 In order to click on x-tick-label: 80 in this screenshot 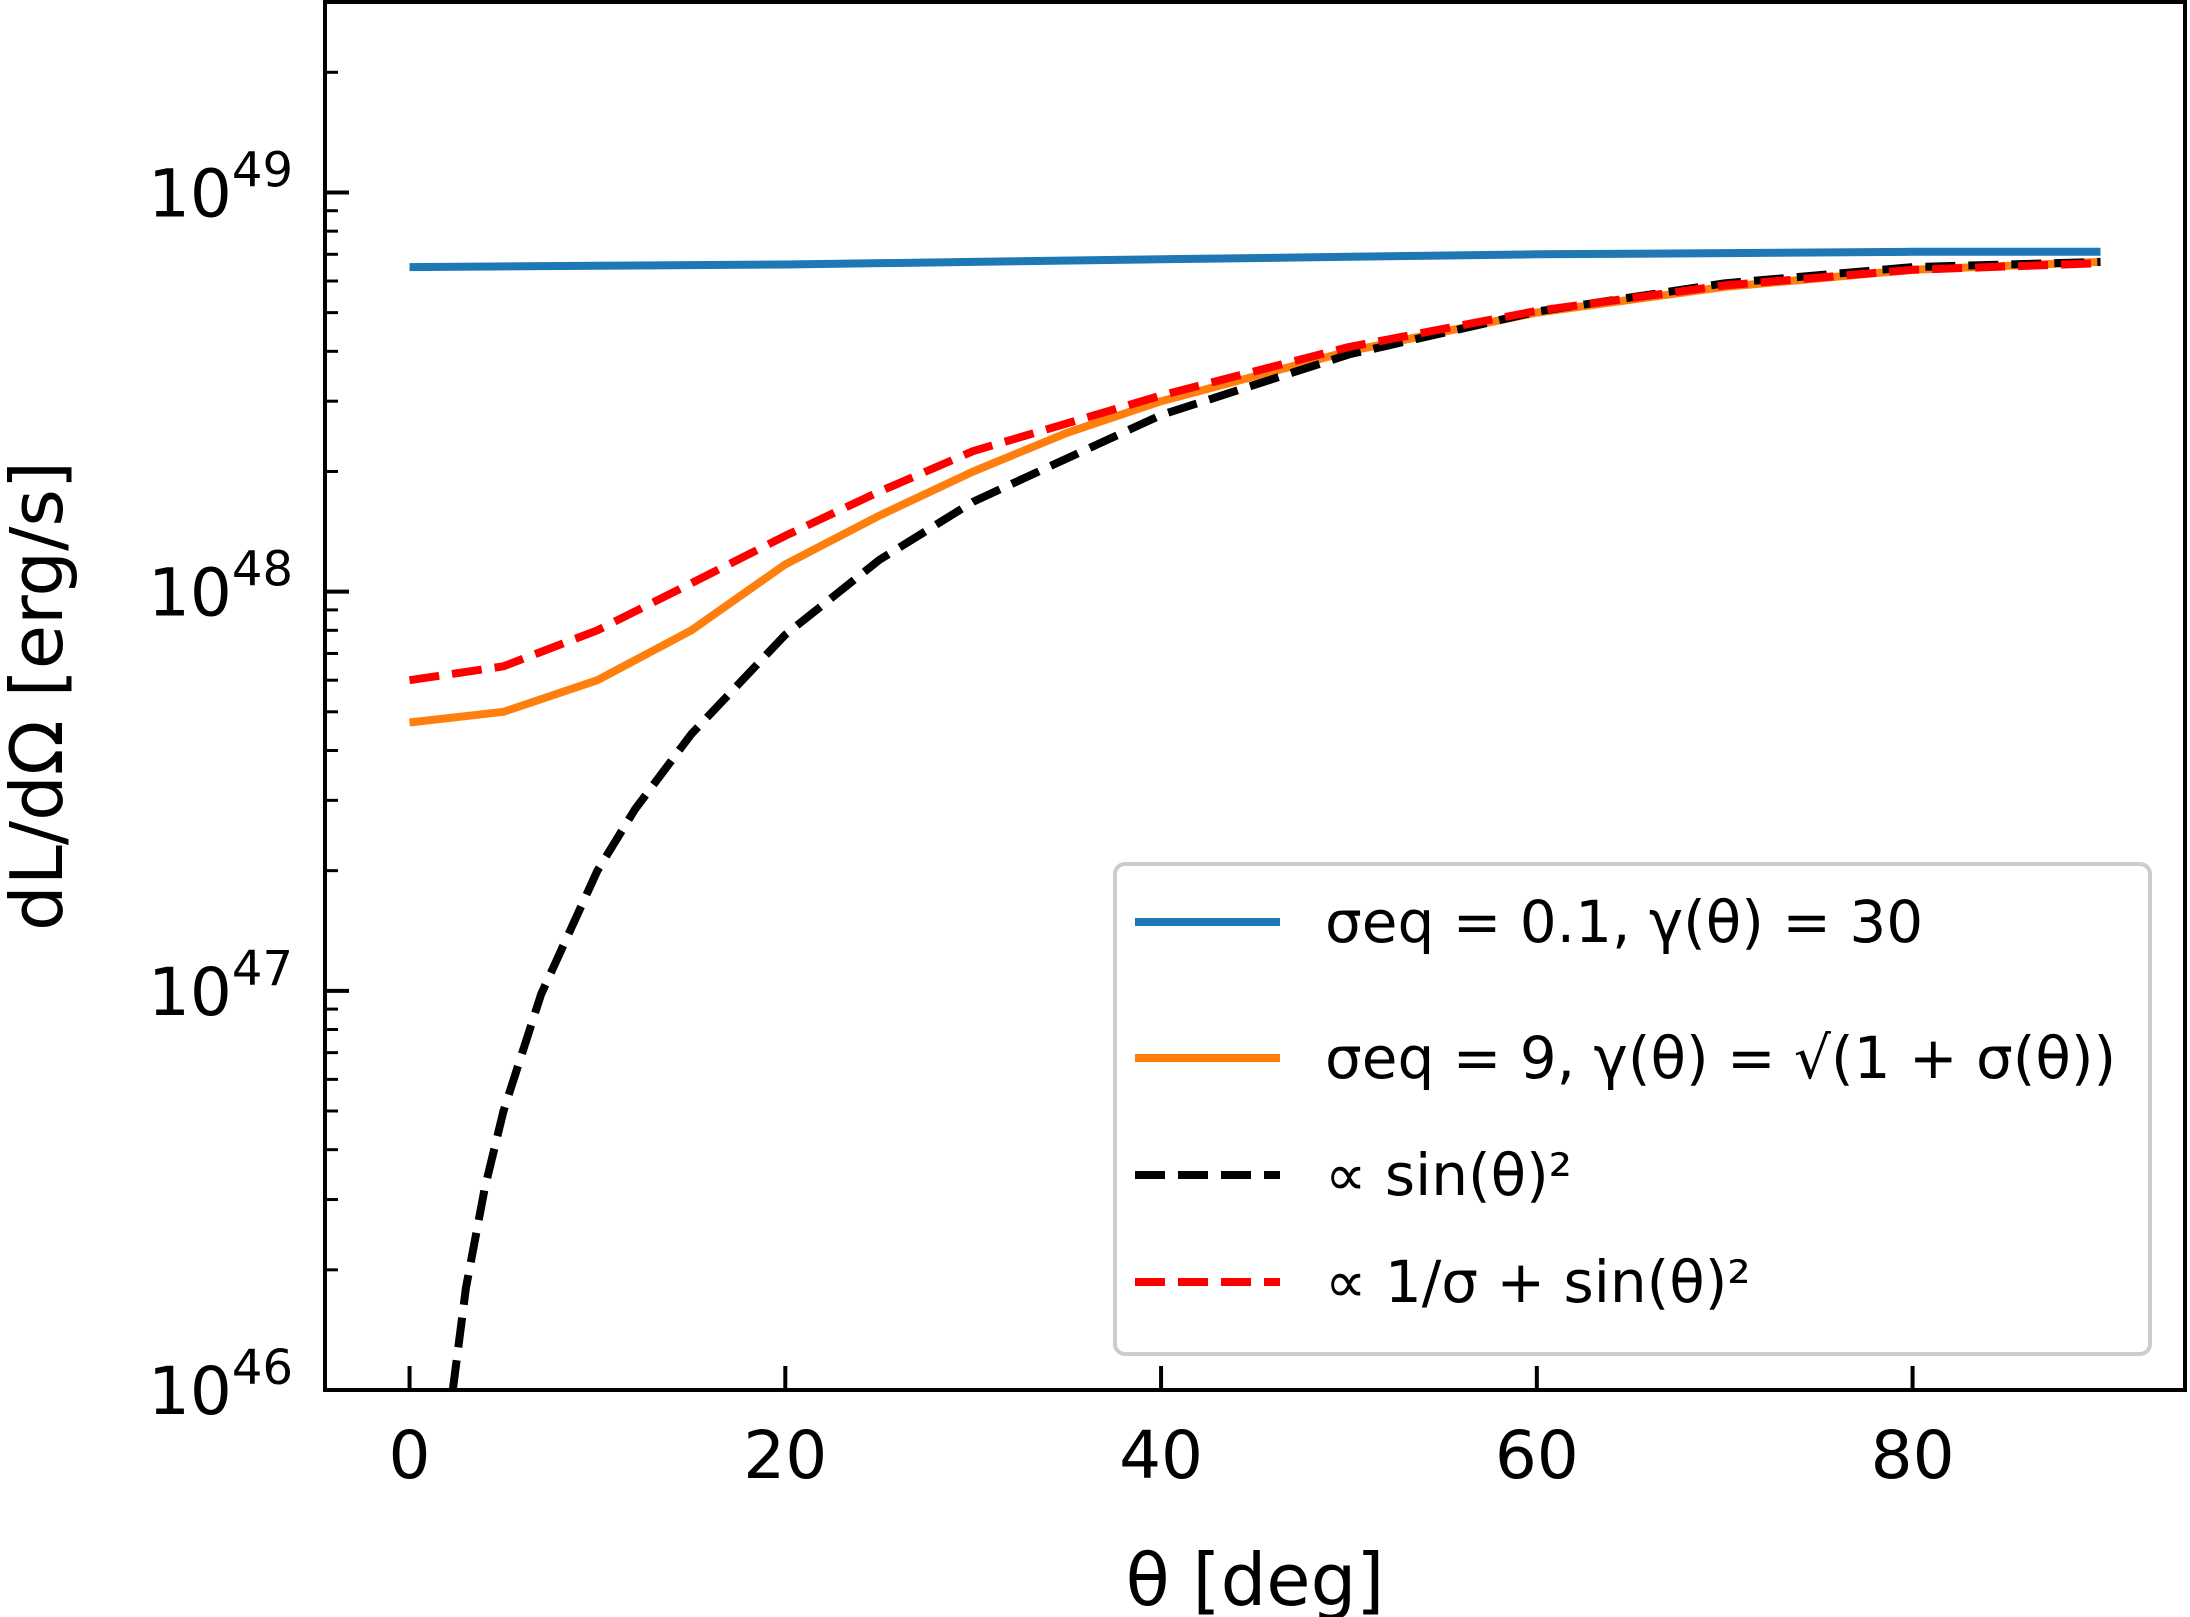, I will do `click(1913, 1455)`.